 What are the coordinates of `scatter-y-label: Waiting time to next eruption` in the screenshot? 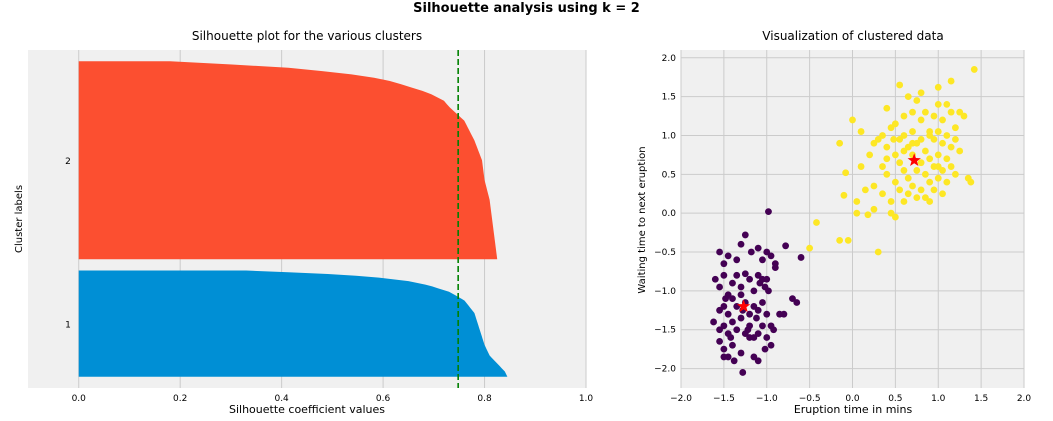 It's located at (642, 219).